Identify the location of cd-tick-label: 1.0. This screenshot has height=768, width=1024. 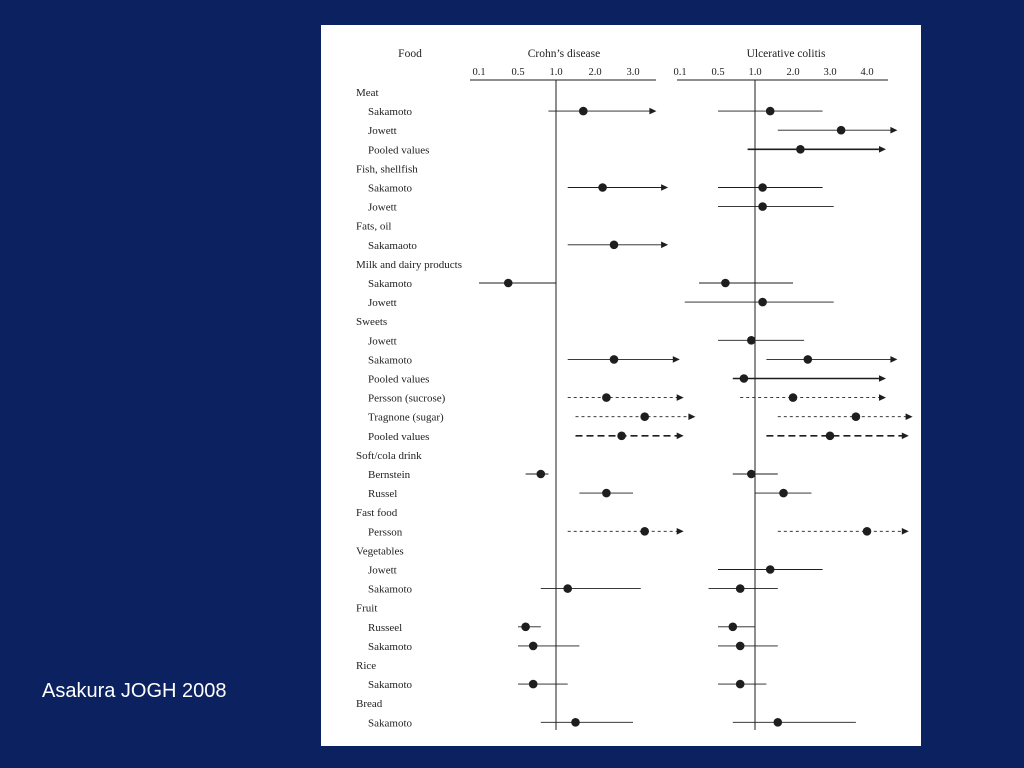
(555, 72).